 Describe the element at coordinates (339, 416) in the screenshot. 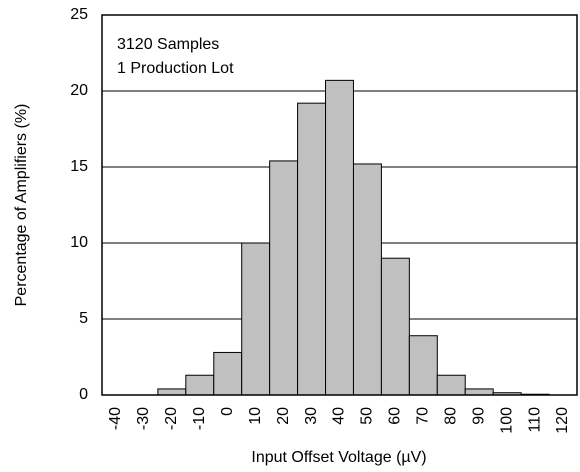

I see `x-tick-label: 40` at that location.